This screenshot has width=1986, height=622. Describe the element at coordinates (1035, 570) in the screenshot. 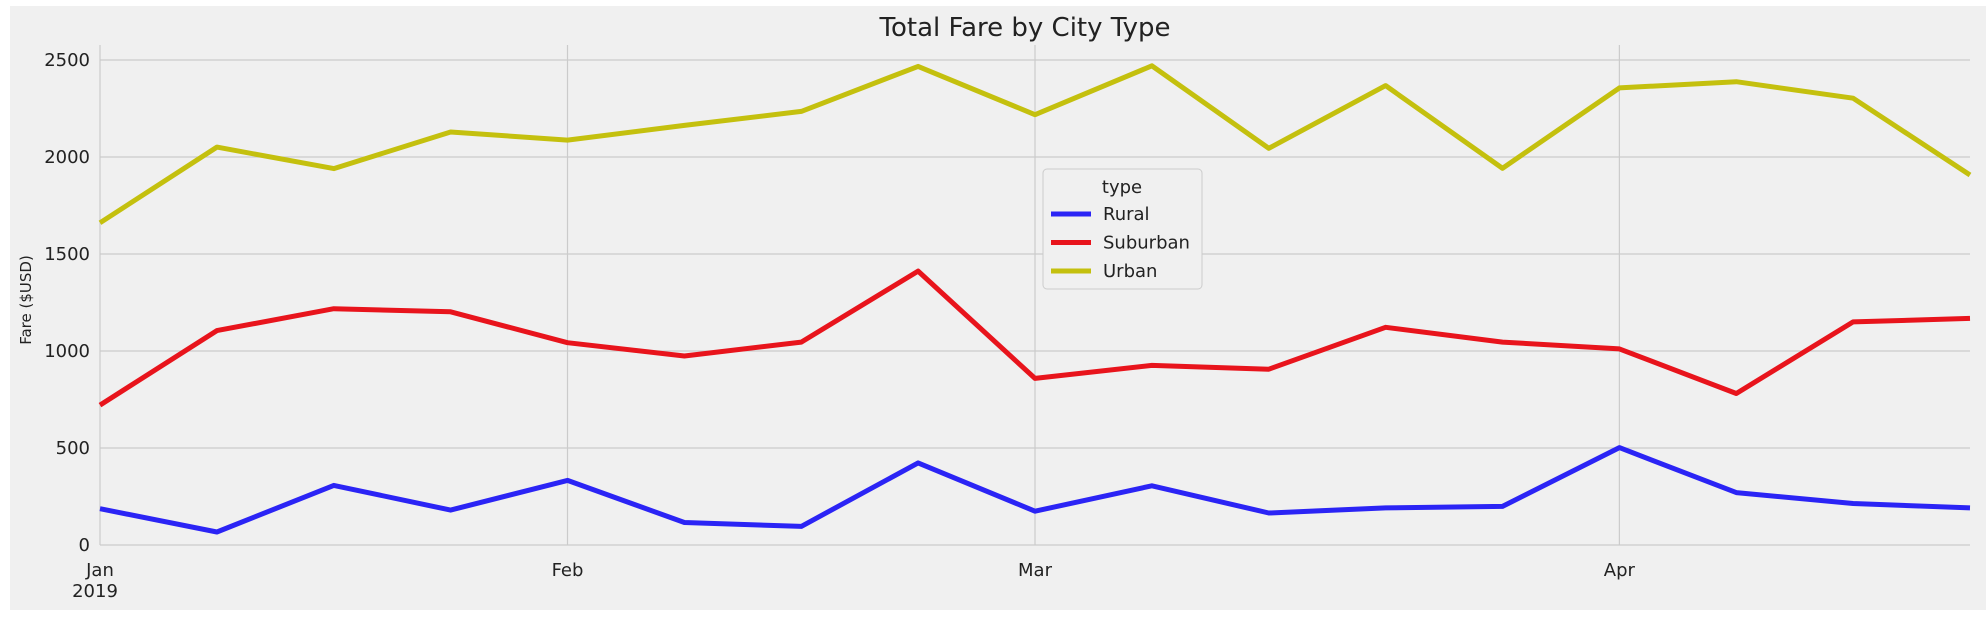

I see `x-tick-label: Mar` at that location.